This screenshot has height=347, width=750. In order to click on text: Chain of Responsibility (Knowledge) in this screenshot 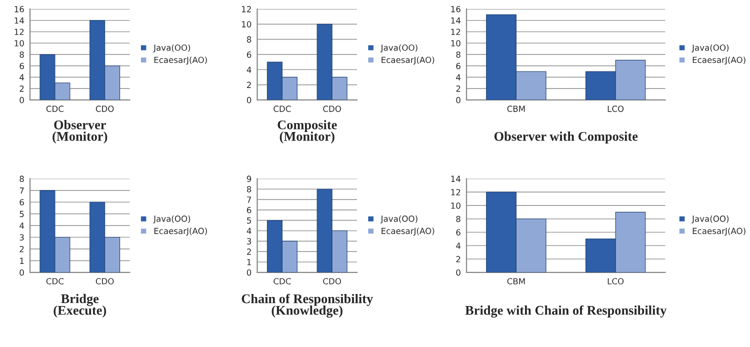, I will do `click(307, 306)`.